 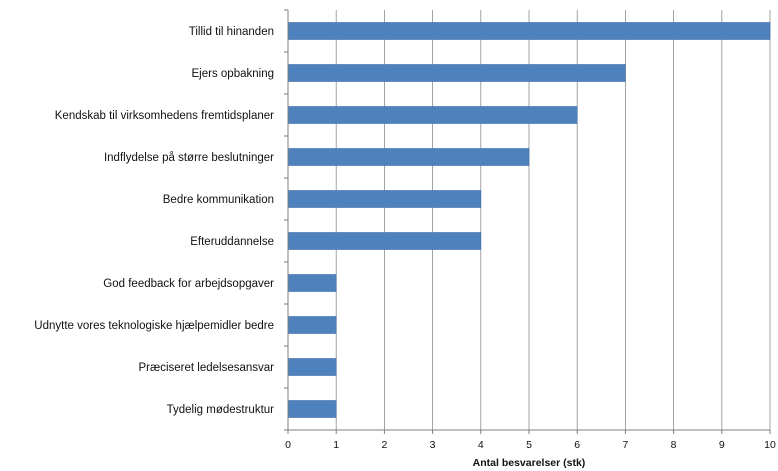 What do you see at coordinates (233, 74) in the screenshot?
I see `category-label: Ejers opbakning` at bounding box center [233, 74].